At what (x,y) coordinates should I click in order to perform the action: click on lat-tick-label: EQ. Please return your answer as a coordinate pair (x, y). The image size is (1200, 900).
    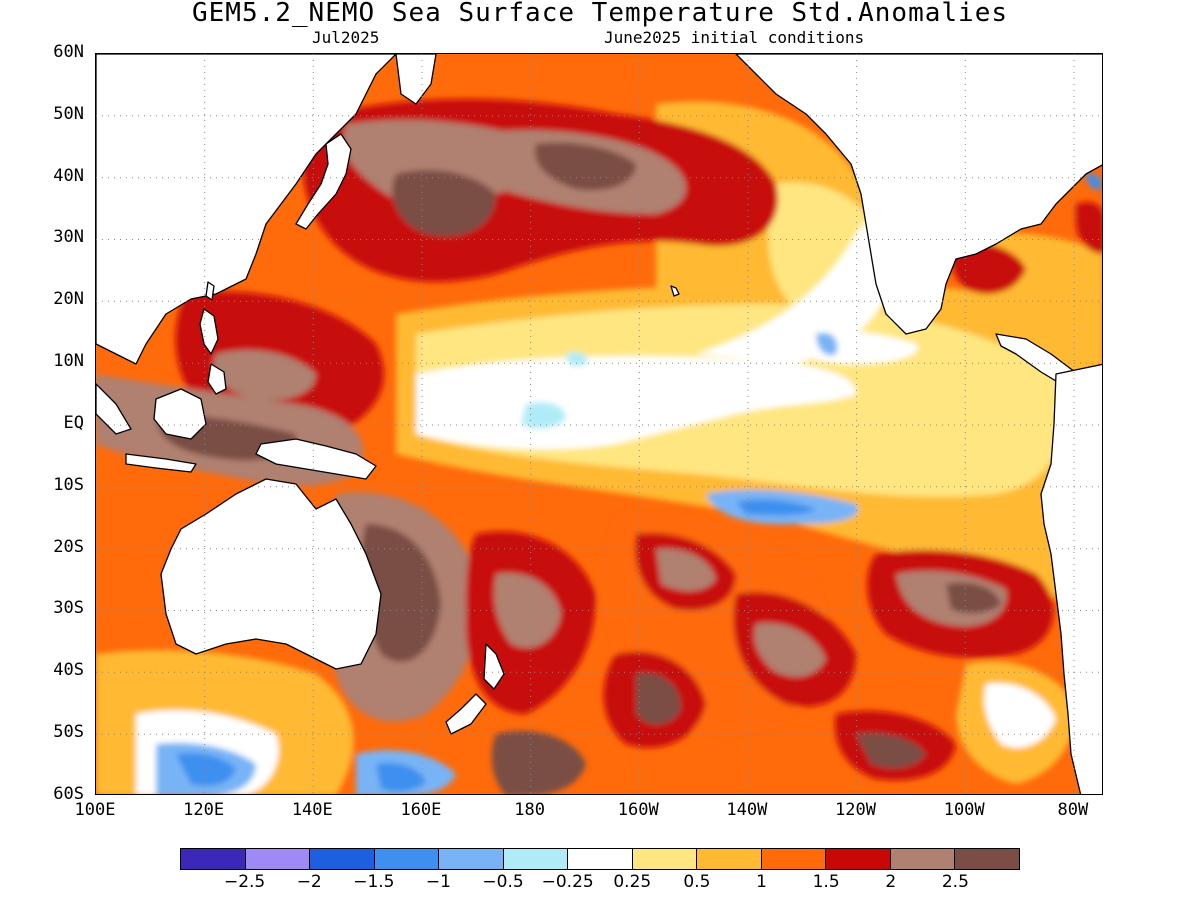
    Looking at the image, I should click on (73, 422).